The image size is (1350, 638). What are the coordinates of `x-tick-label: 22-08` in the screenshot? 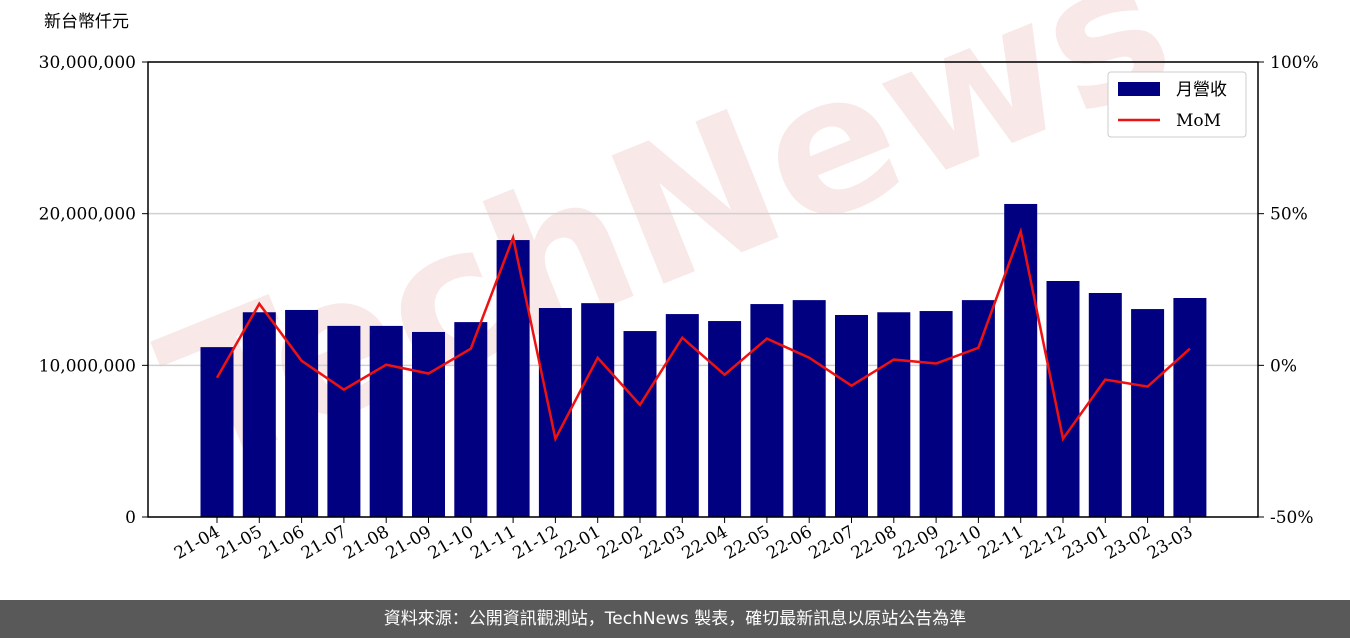 It's located at (874, 543).